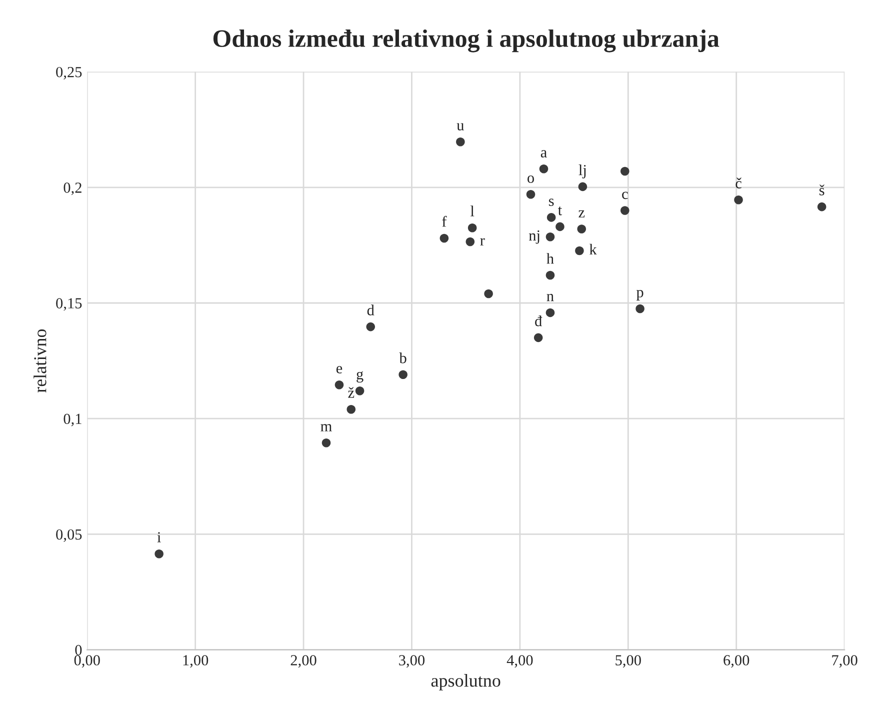  Describe the element at coordinates (159, 537) in the screenshot. I see `annotation: i` at that location.